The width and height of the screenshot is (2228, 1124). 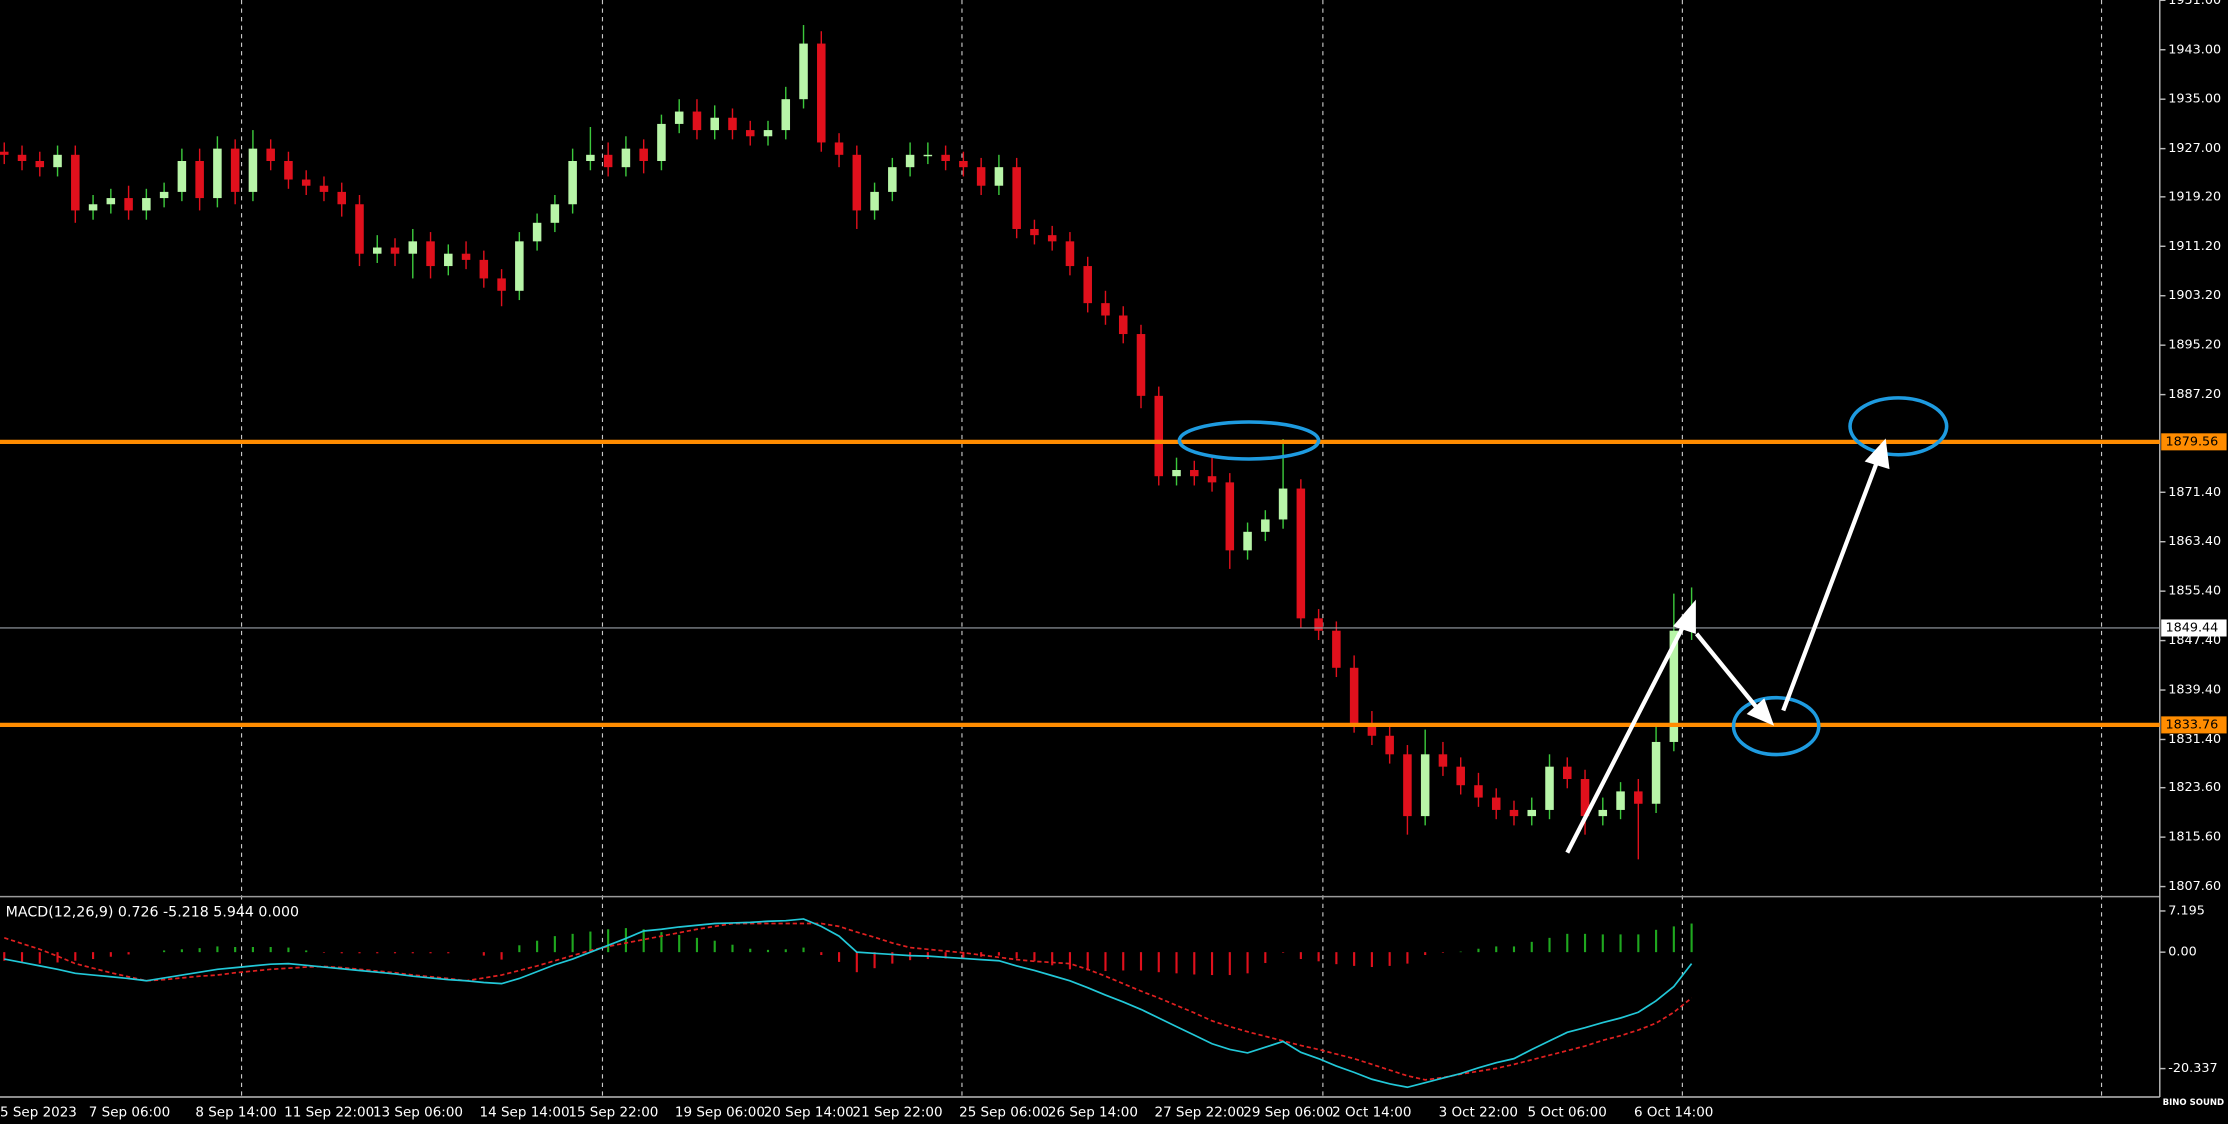 I want to click on y-tick-label: 1935.00, so click(x=2194, y=99).